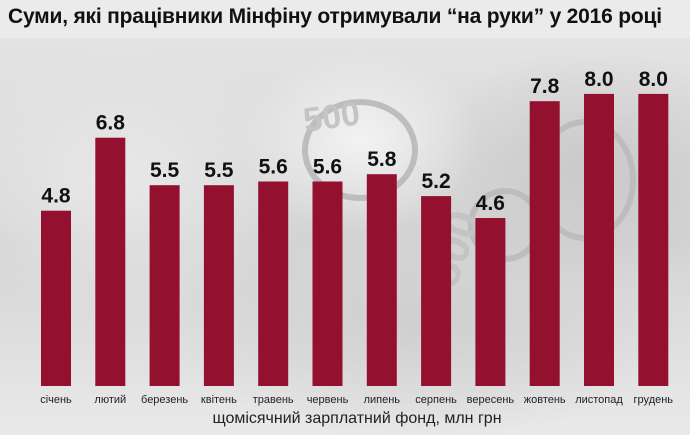 The height and width of the screenshot is (435, 690). I want to click on value-label: 7.8, so click(545, 86).